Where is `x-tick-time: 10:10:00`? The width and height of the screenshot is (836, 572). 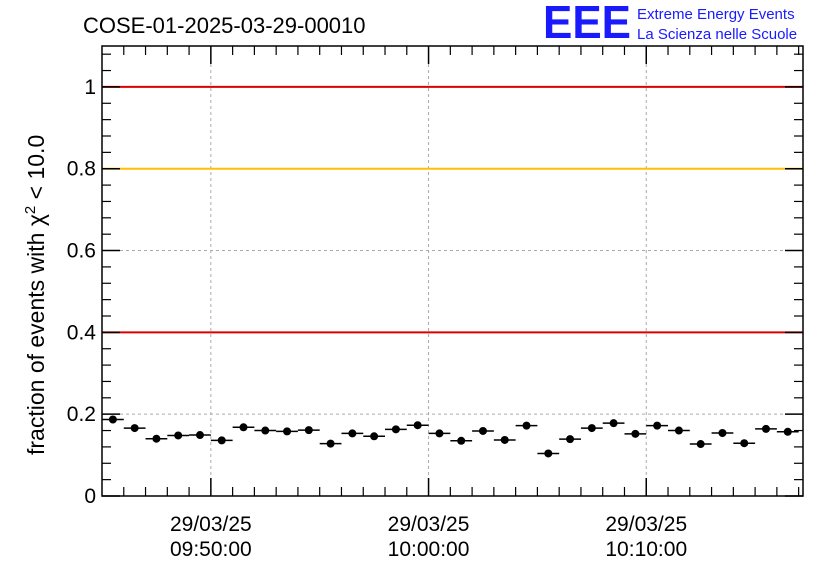
x-tick-time: 10:10:00 is located at coordinates (646, 549).